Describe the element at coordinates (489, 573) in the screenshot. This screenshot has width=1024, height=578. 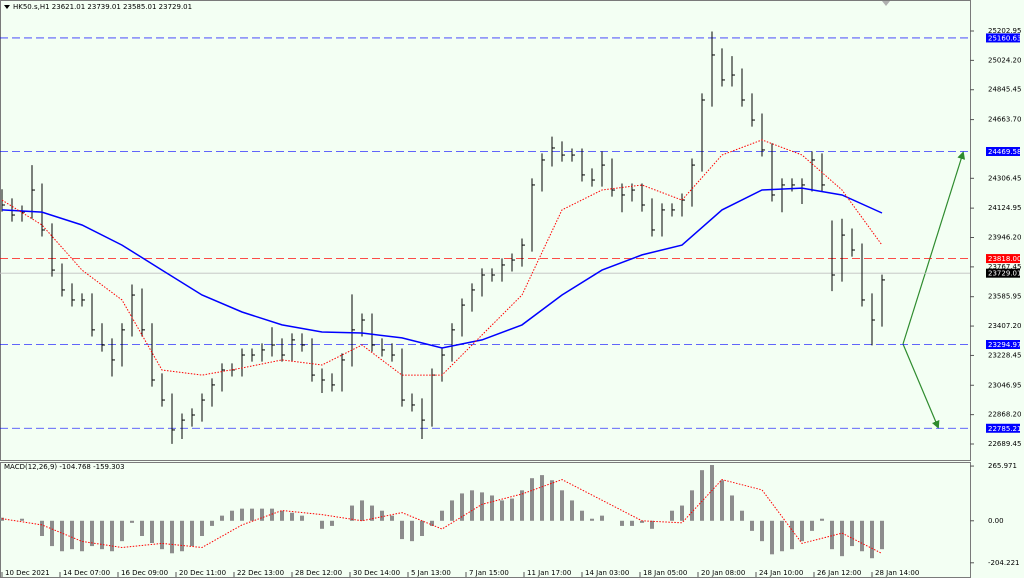
I see `x-tick-label: 7 Jan 15:00` at that location.